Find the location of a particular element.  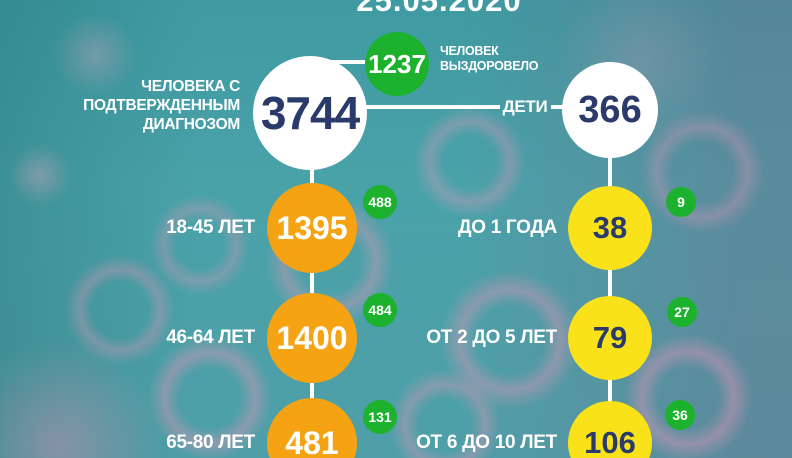

adult-row-recovered-value: 484 is located at coordinates (380, 310).